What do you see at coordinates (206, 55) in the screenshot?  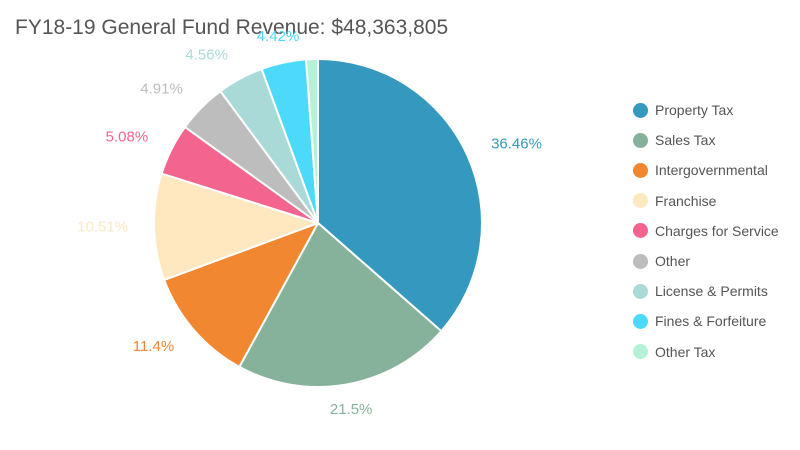 I see `slice-label-license-and-permits: 4.56%` at bounding box center [206, 55].